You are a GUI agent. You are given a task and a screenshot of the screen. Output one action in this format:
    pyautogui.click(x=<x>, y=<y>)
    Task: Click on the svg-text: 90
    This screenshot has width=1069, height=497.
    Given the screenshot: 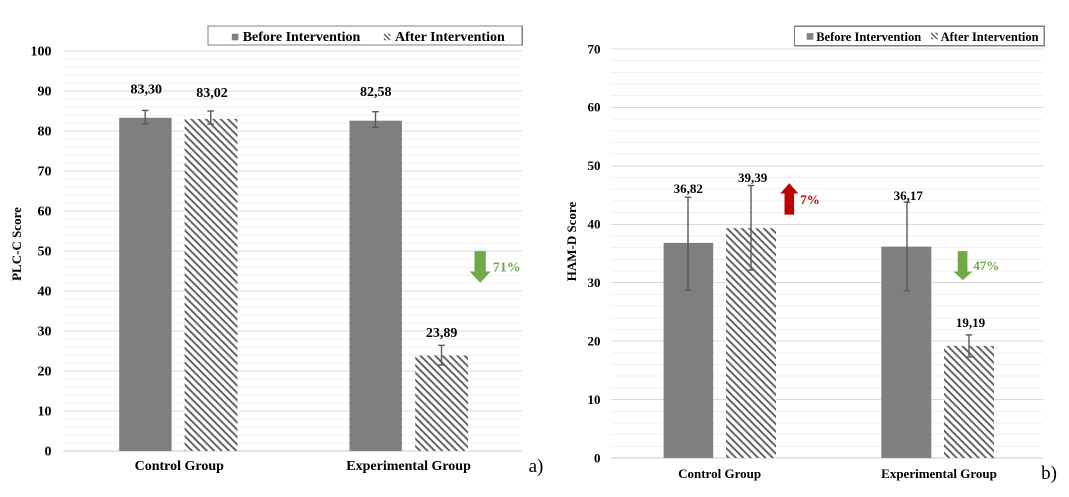 What is the action you would take?
    pyautogui.click(x=45, y=92)
    